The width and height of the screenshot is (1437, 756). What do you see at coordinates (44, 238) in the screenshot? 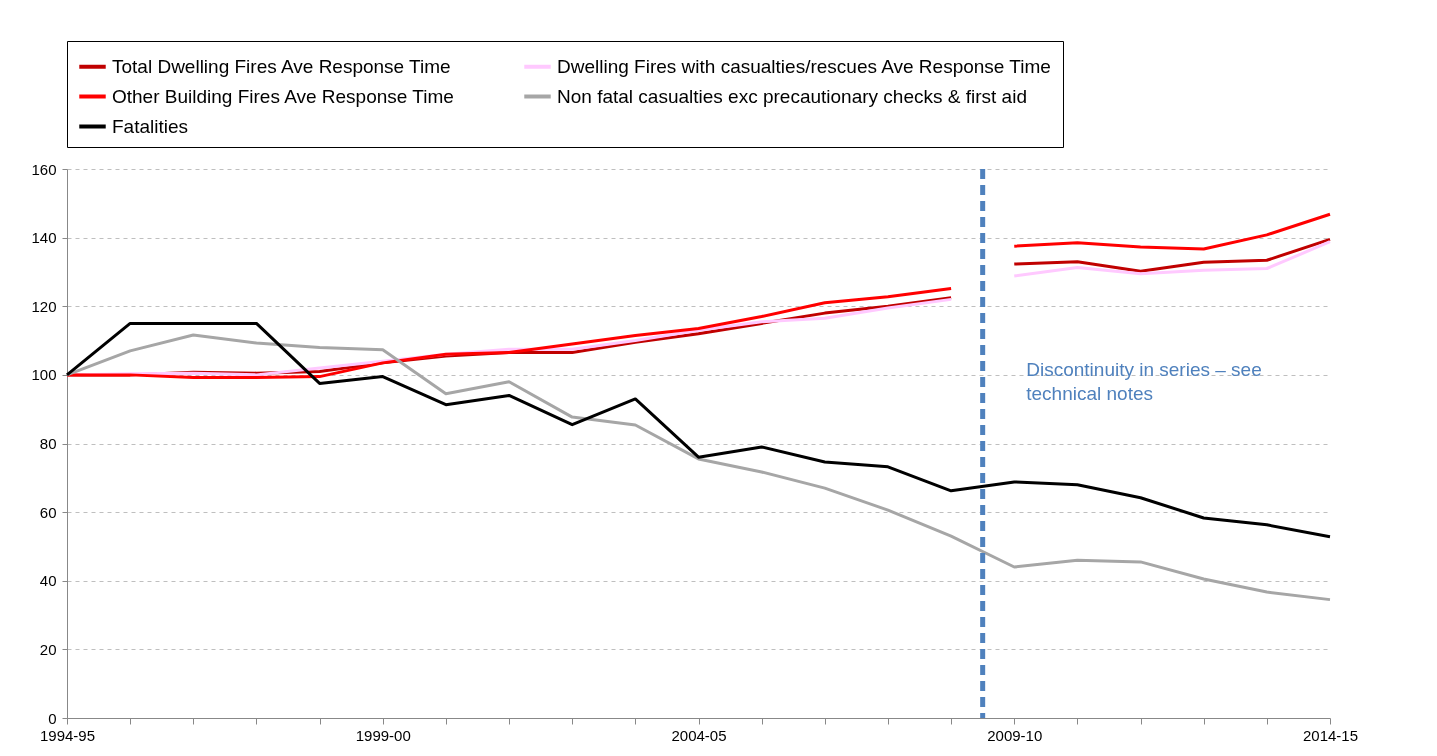
I see `y-tick-label: 140` at bounding box center [44, 238].